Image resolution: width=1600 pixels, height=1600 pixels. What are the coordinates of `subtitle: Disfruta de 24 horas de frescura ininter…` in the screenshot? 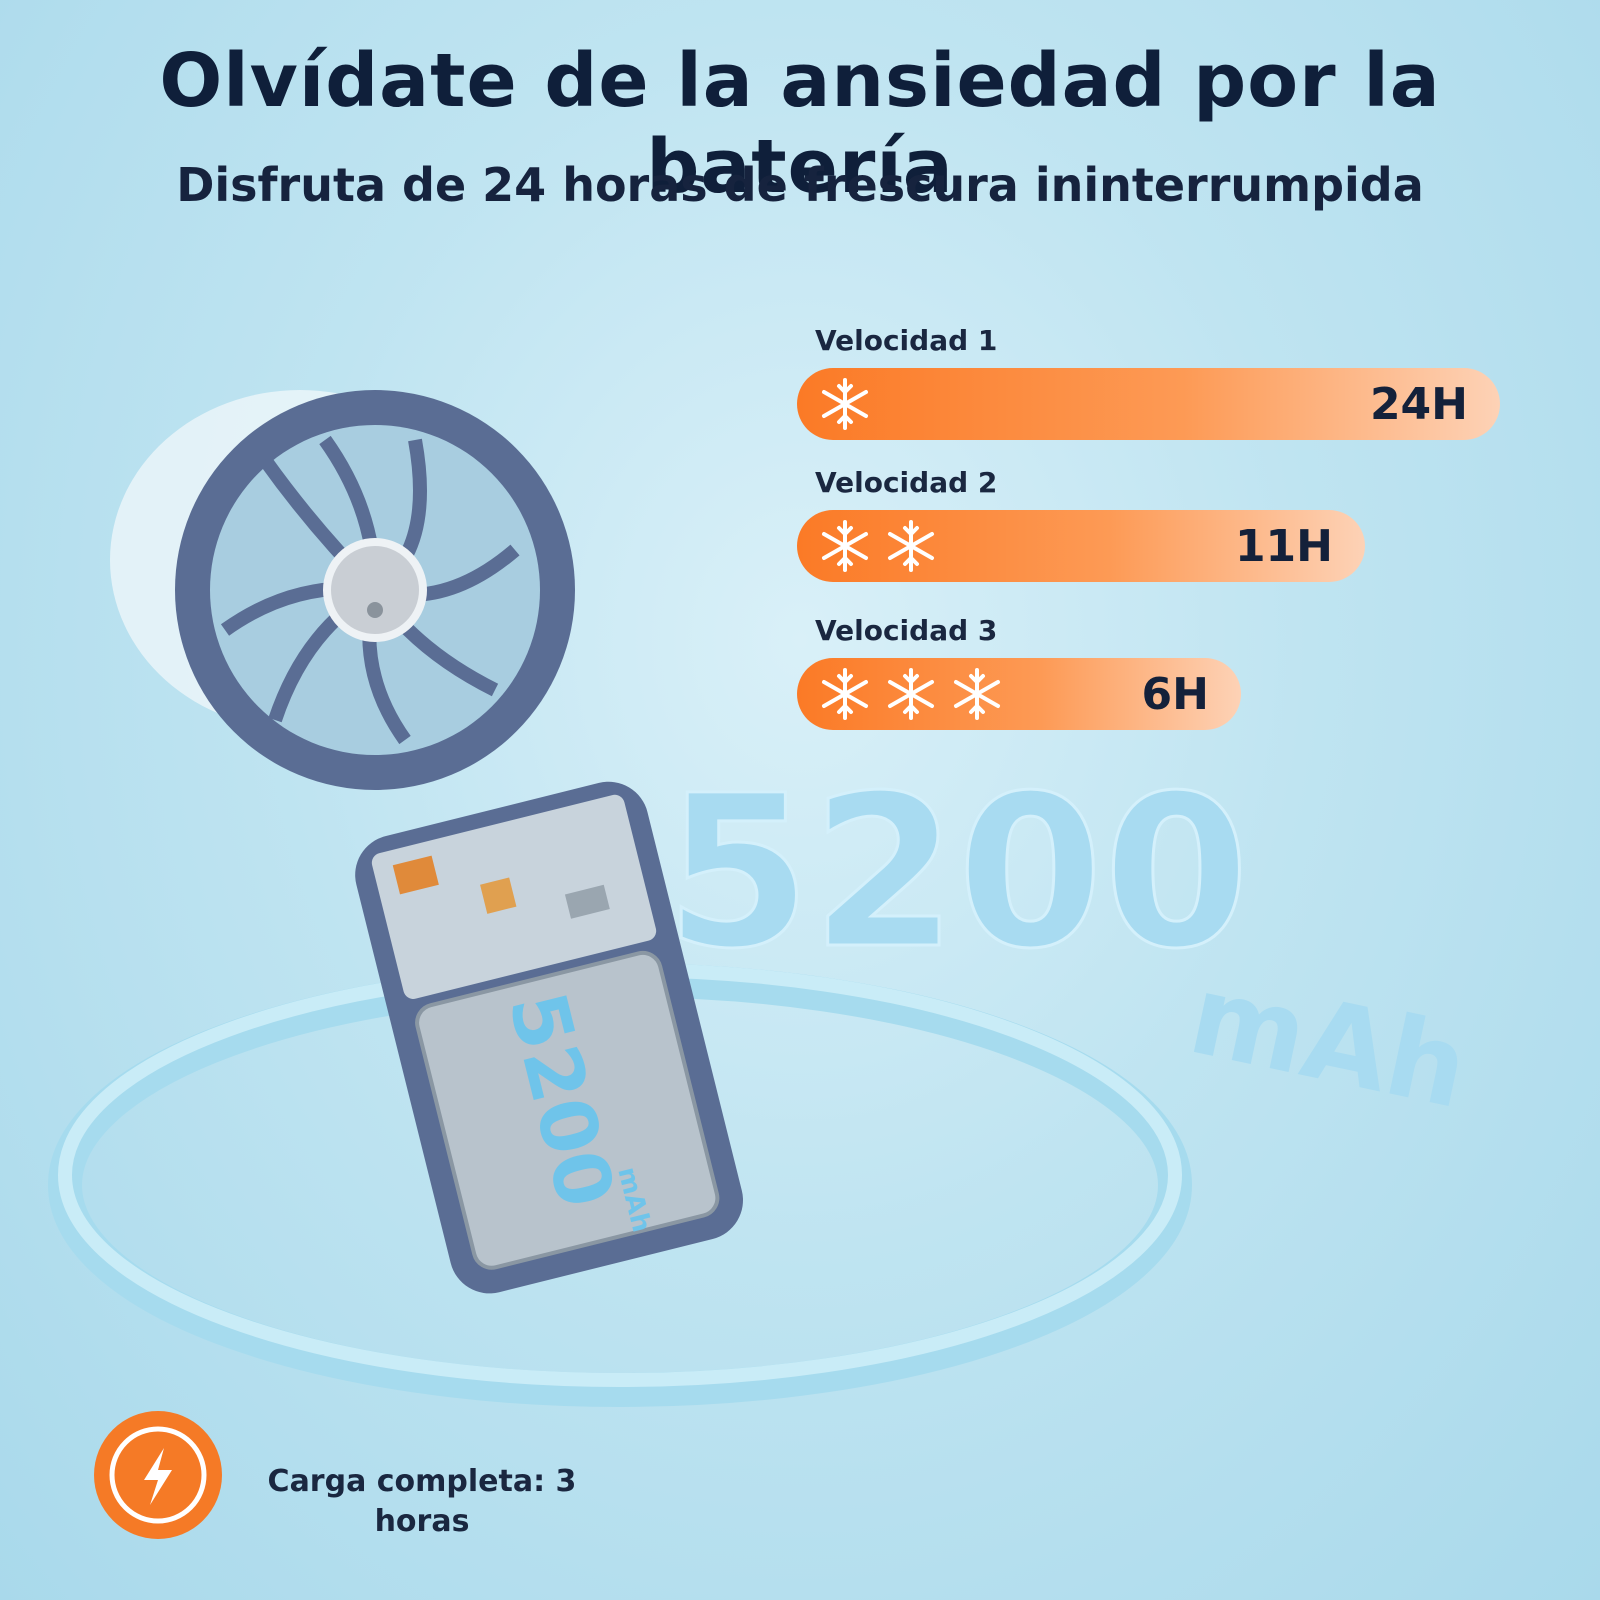 It's located at (800, 185).